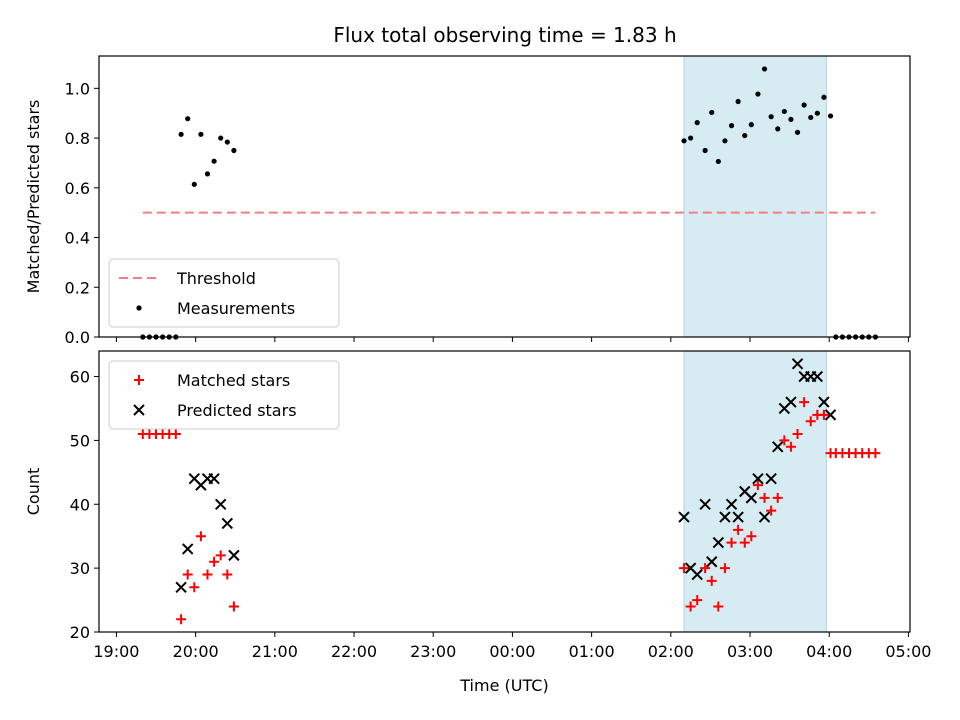 The width and height of the screenshot is (960, 720). What do you see at coordinates (80, 377) in the screenshot?
I see `y-tick-label: 60` at bounding box center [80, 377].